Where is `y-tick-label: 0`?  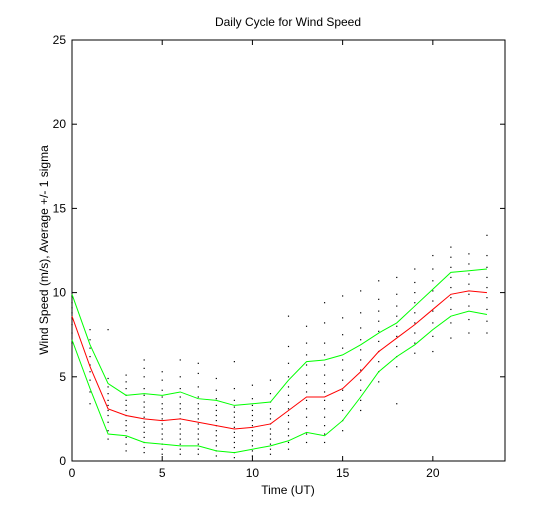 y-tick-label: 0 is located at coordinates (62, 461).